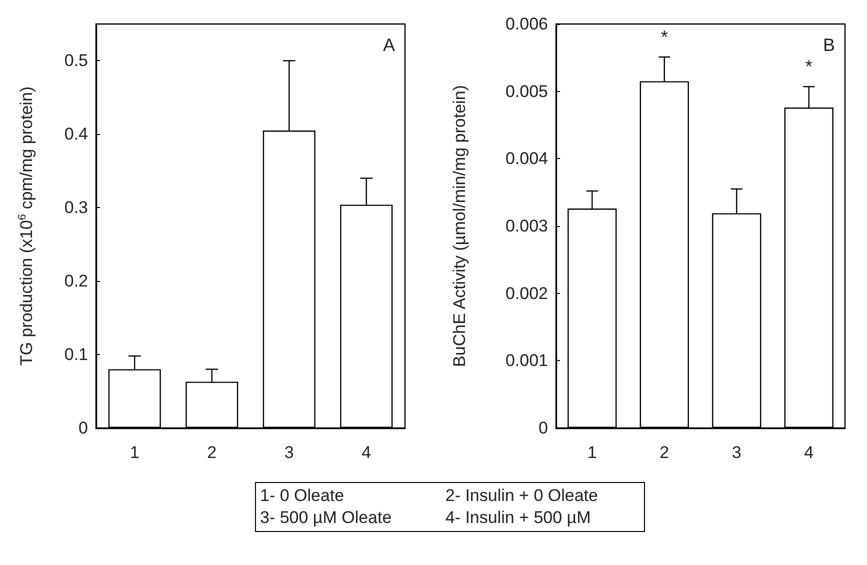 The height and width of the screenshot is (565, 867). Describe the element at coordinates (526, 360) in the screenshot. I see `y-tick-label: 0.001` at that location.